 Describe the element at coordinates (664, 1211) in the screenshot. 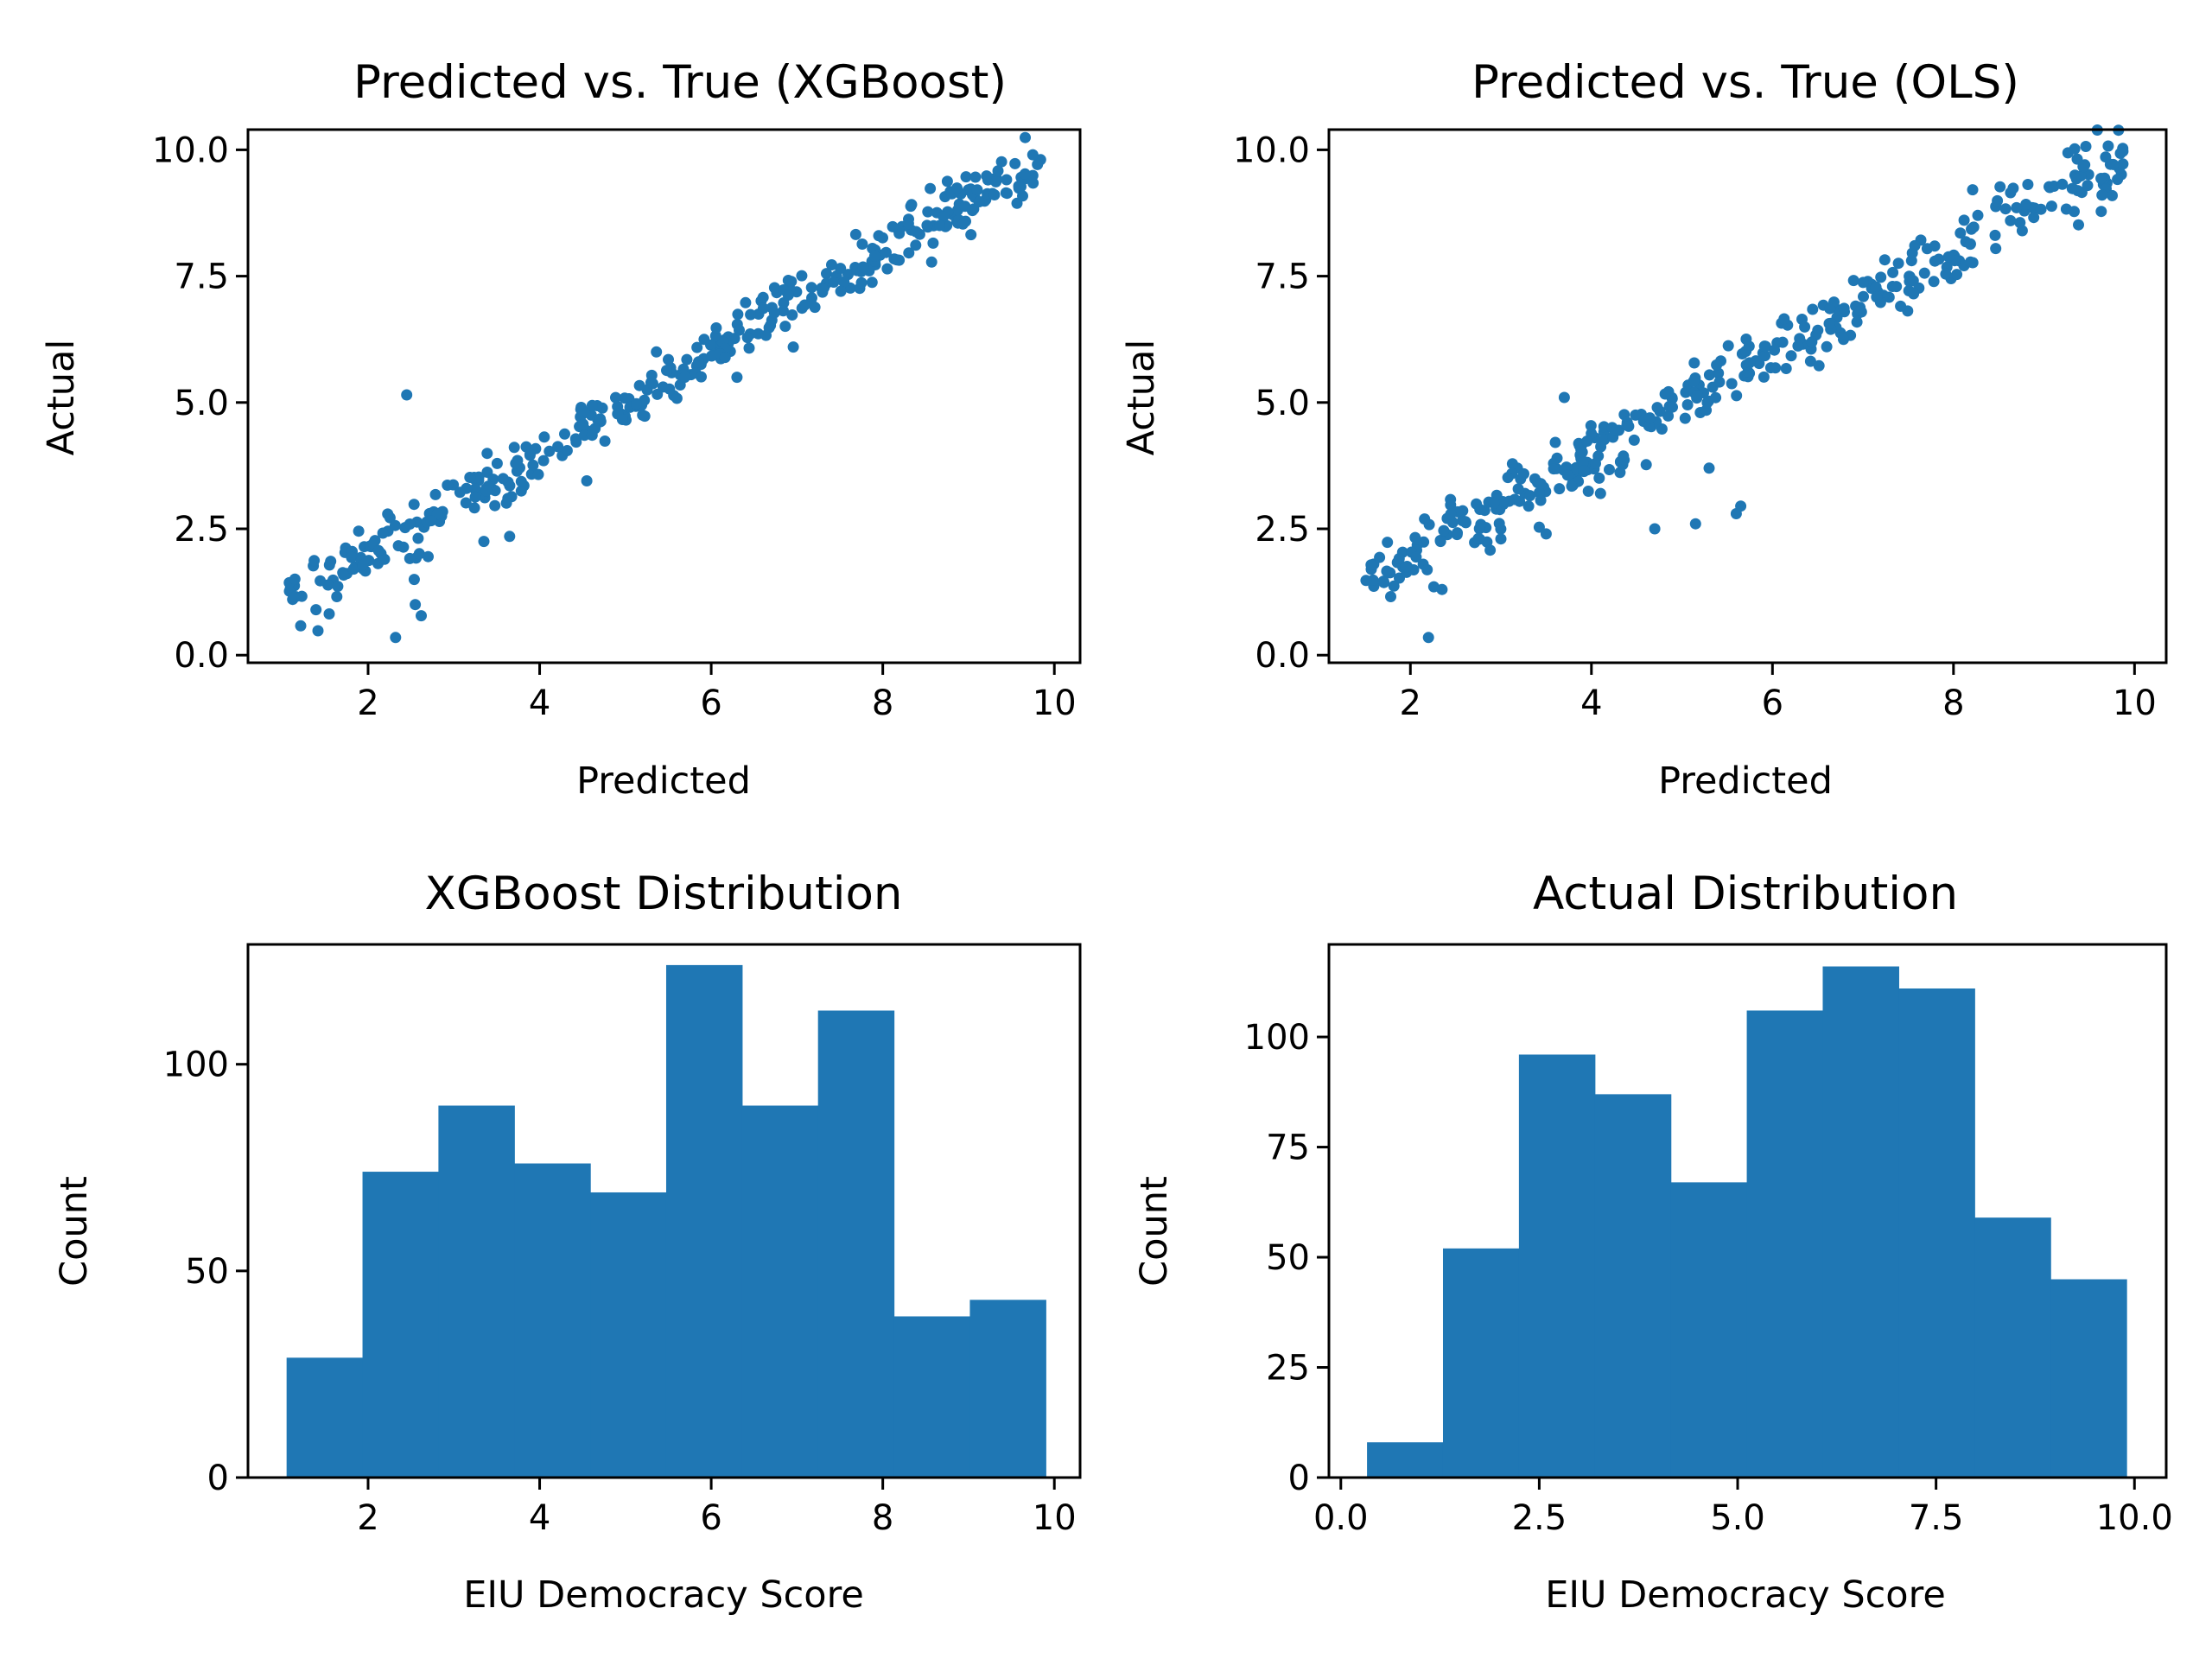

I see `xgboost-histogram-axes-frame` at that location.